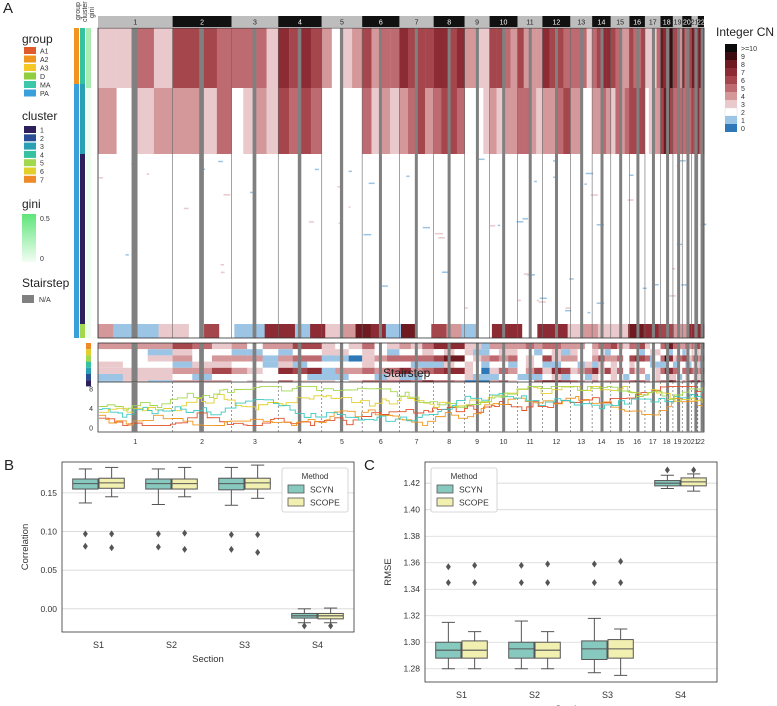 The image size is (777, 706). What do you see at coordinates (244, 645) in the screenshot?
I see `x-tick-label-S3: S3` at bounding box center [244, 645].